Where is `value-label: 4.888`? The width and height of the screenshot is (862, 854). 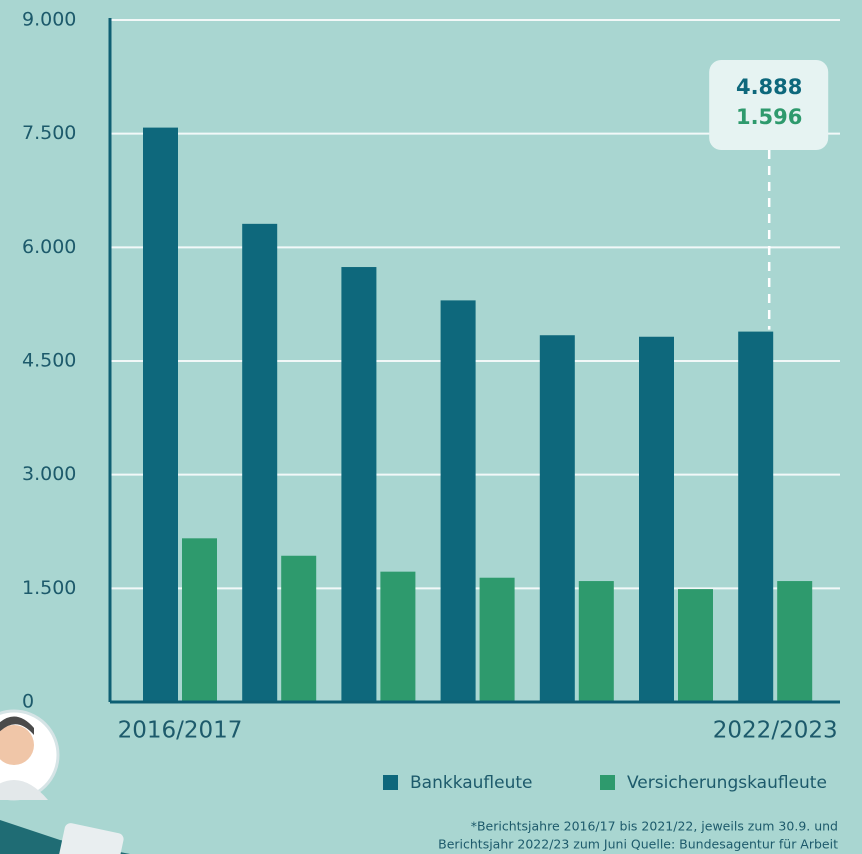 value-label: 4.888 is located at coordinates (769, 87).